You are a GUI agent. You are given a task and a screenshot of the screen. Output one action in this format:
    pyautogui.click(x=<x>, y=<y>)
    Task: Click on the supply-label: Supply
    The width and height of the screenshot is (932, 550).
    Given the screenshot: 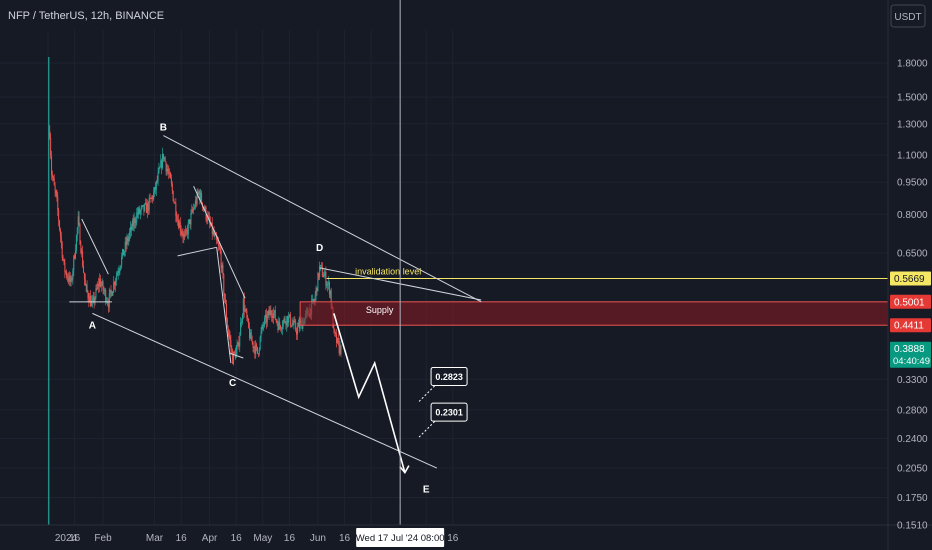 What is the action you would take?
    pyautogui.click(x=380, y=310)
    